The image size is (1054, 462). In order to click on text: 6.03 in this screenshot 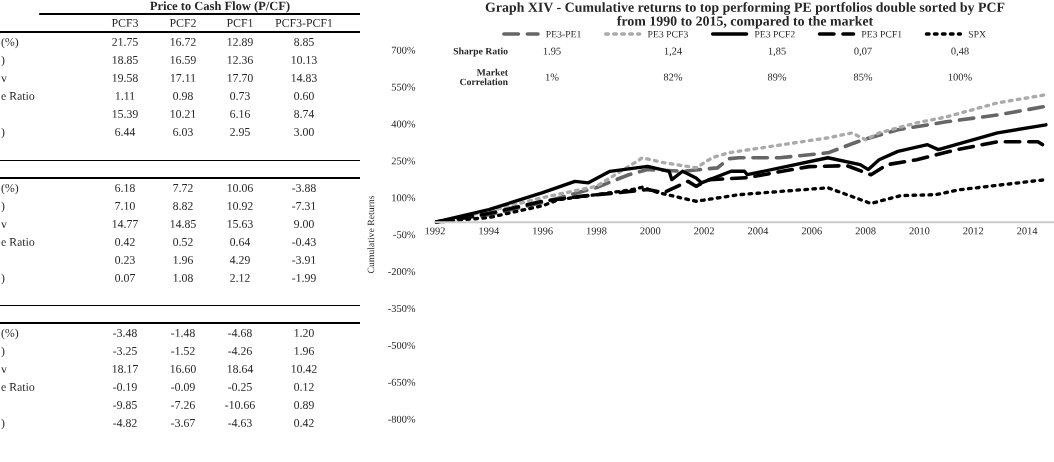, I will do `click(183, 132)`.